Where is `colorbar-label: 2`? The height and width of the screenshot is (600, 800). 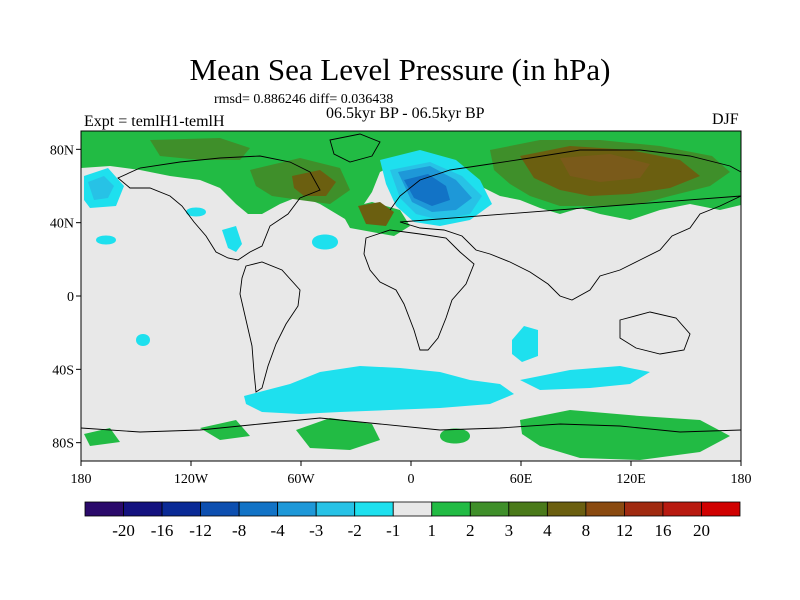 colorbar-label: 2 is located at coordinates (470, 530).